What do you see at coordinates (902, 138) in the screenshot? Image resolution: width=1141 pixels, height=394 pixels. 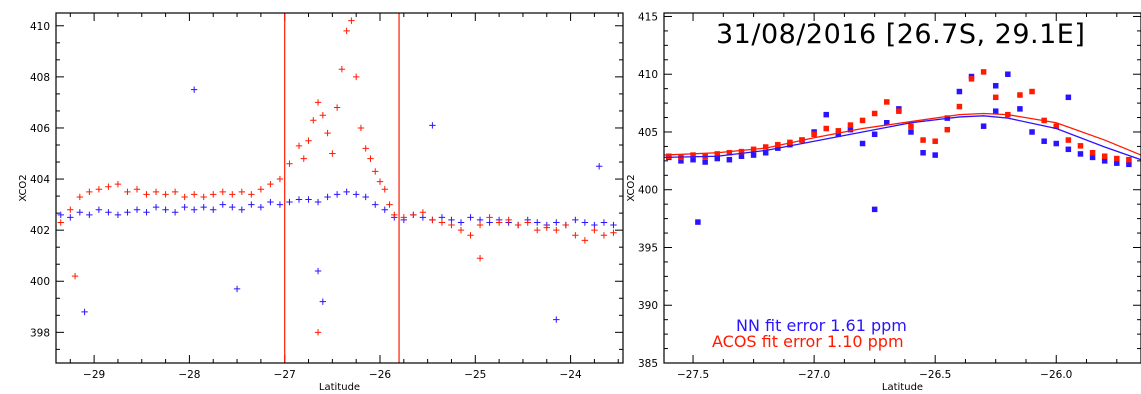 I see `nn-fit-line` at bounding box center [902, 138].